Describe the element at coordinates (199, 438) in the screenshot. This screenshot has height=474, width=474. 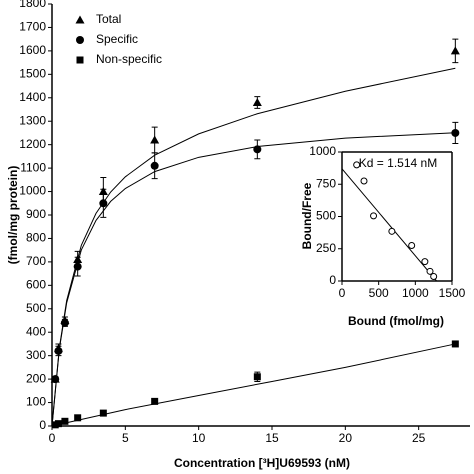
I see `x-tick-label: 10` at that location.